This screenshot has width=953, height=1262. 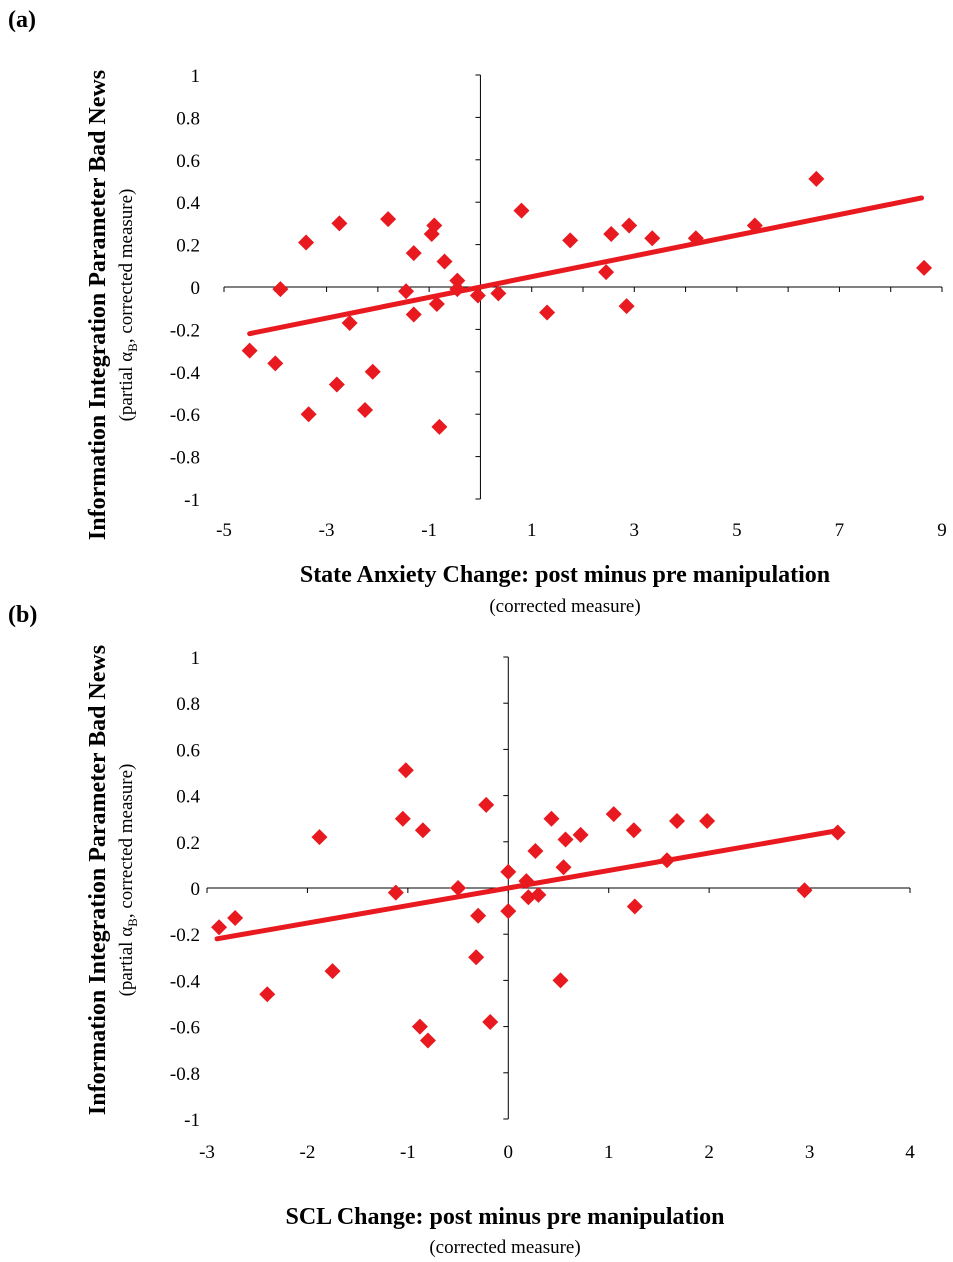 I want to click on x-tick-label: 7, so click(x=840, y=530).